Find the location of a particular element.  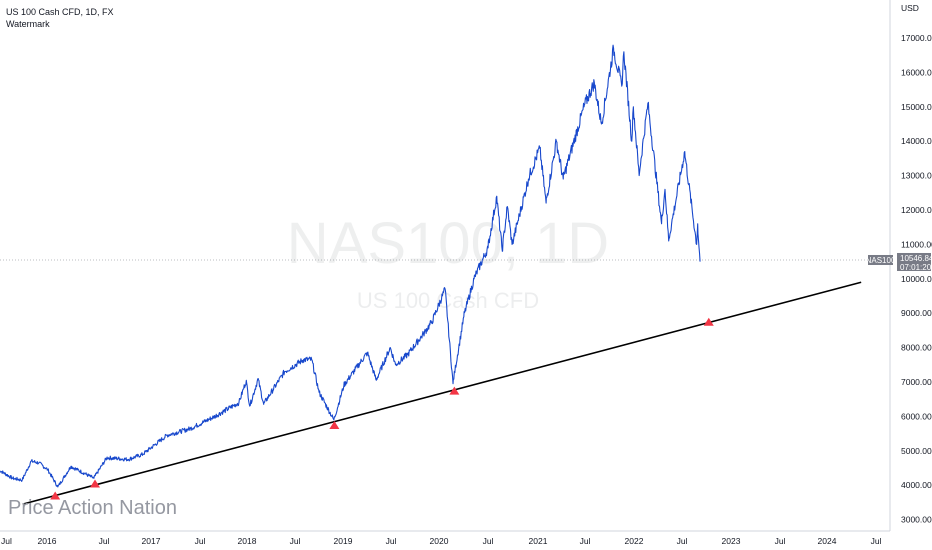

time-tick-label: 2022 is located at coordinates (634, 541).